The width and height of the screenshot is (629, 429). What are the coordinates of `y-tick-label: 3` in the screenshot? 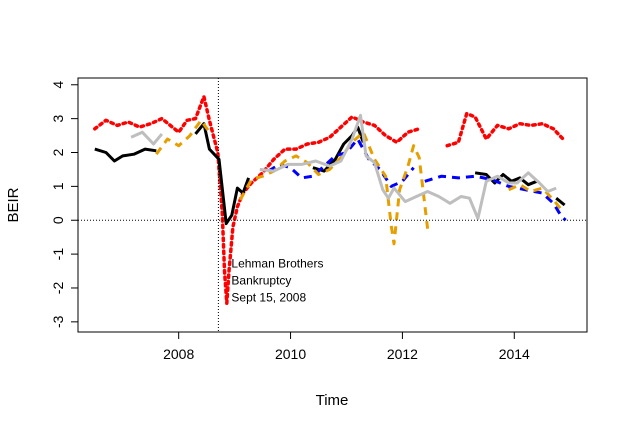 It's located at (58, 119).